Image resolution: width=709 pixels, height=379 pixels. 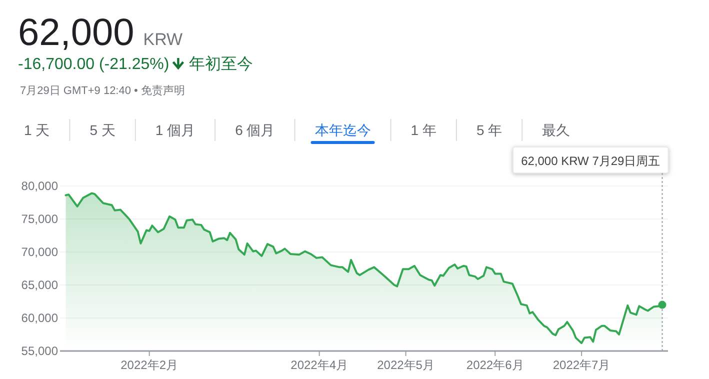 I want to click on y-tick-label: 75,000, so click(x=39, y=219).